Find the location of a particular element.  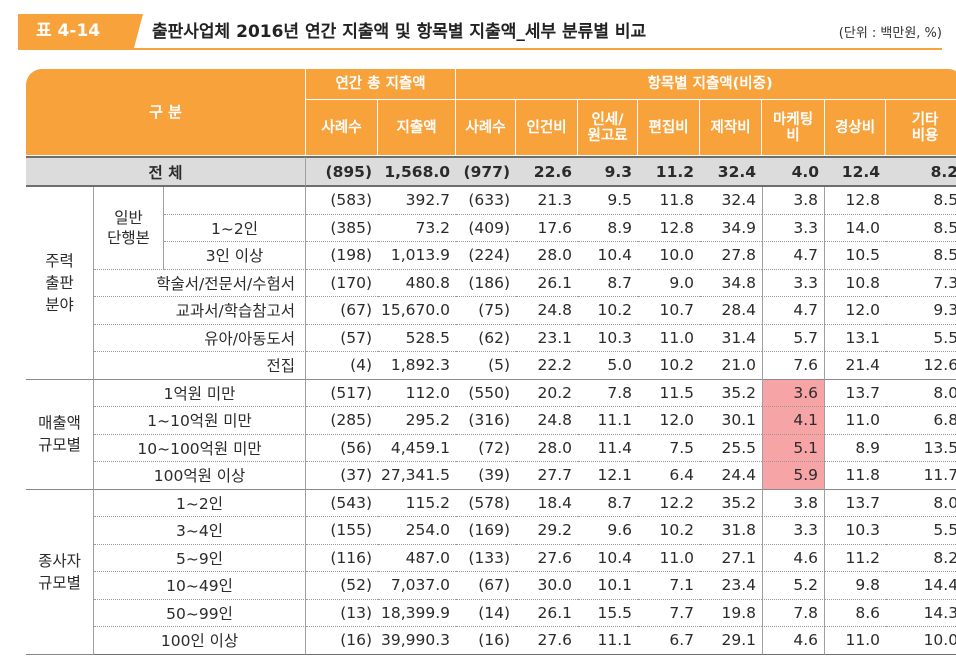

value-cell: 5.2 is located at coordinates (794, 586).